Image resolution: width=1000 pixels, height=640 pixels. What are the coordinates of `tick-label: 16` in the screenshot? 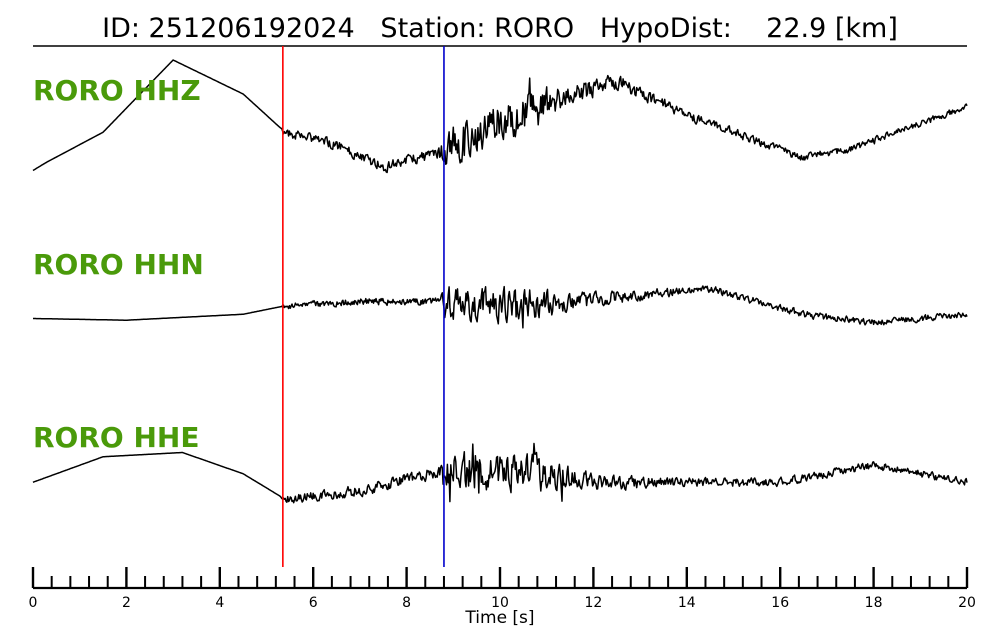 It's located at (780, 603).